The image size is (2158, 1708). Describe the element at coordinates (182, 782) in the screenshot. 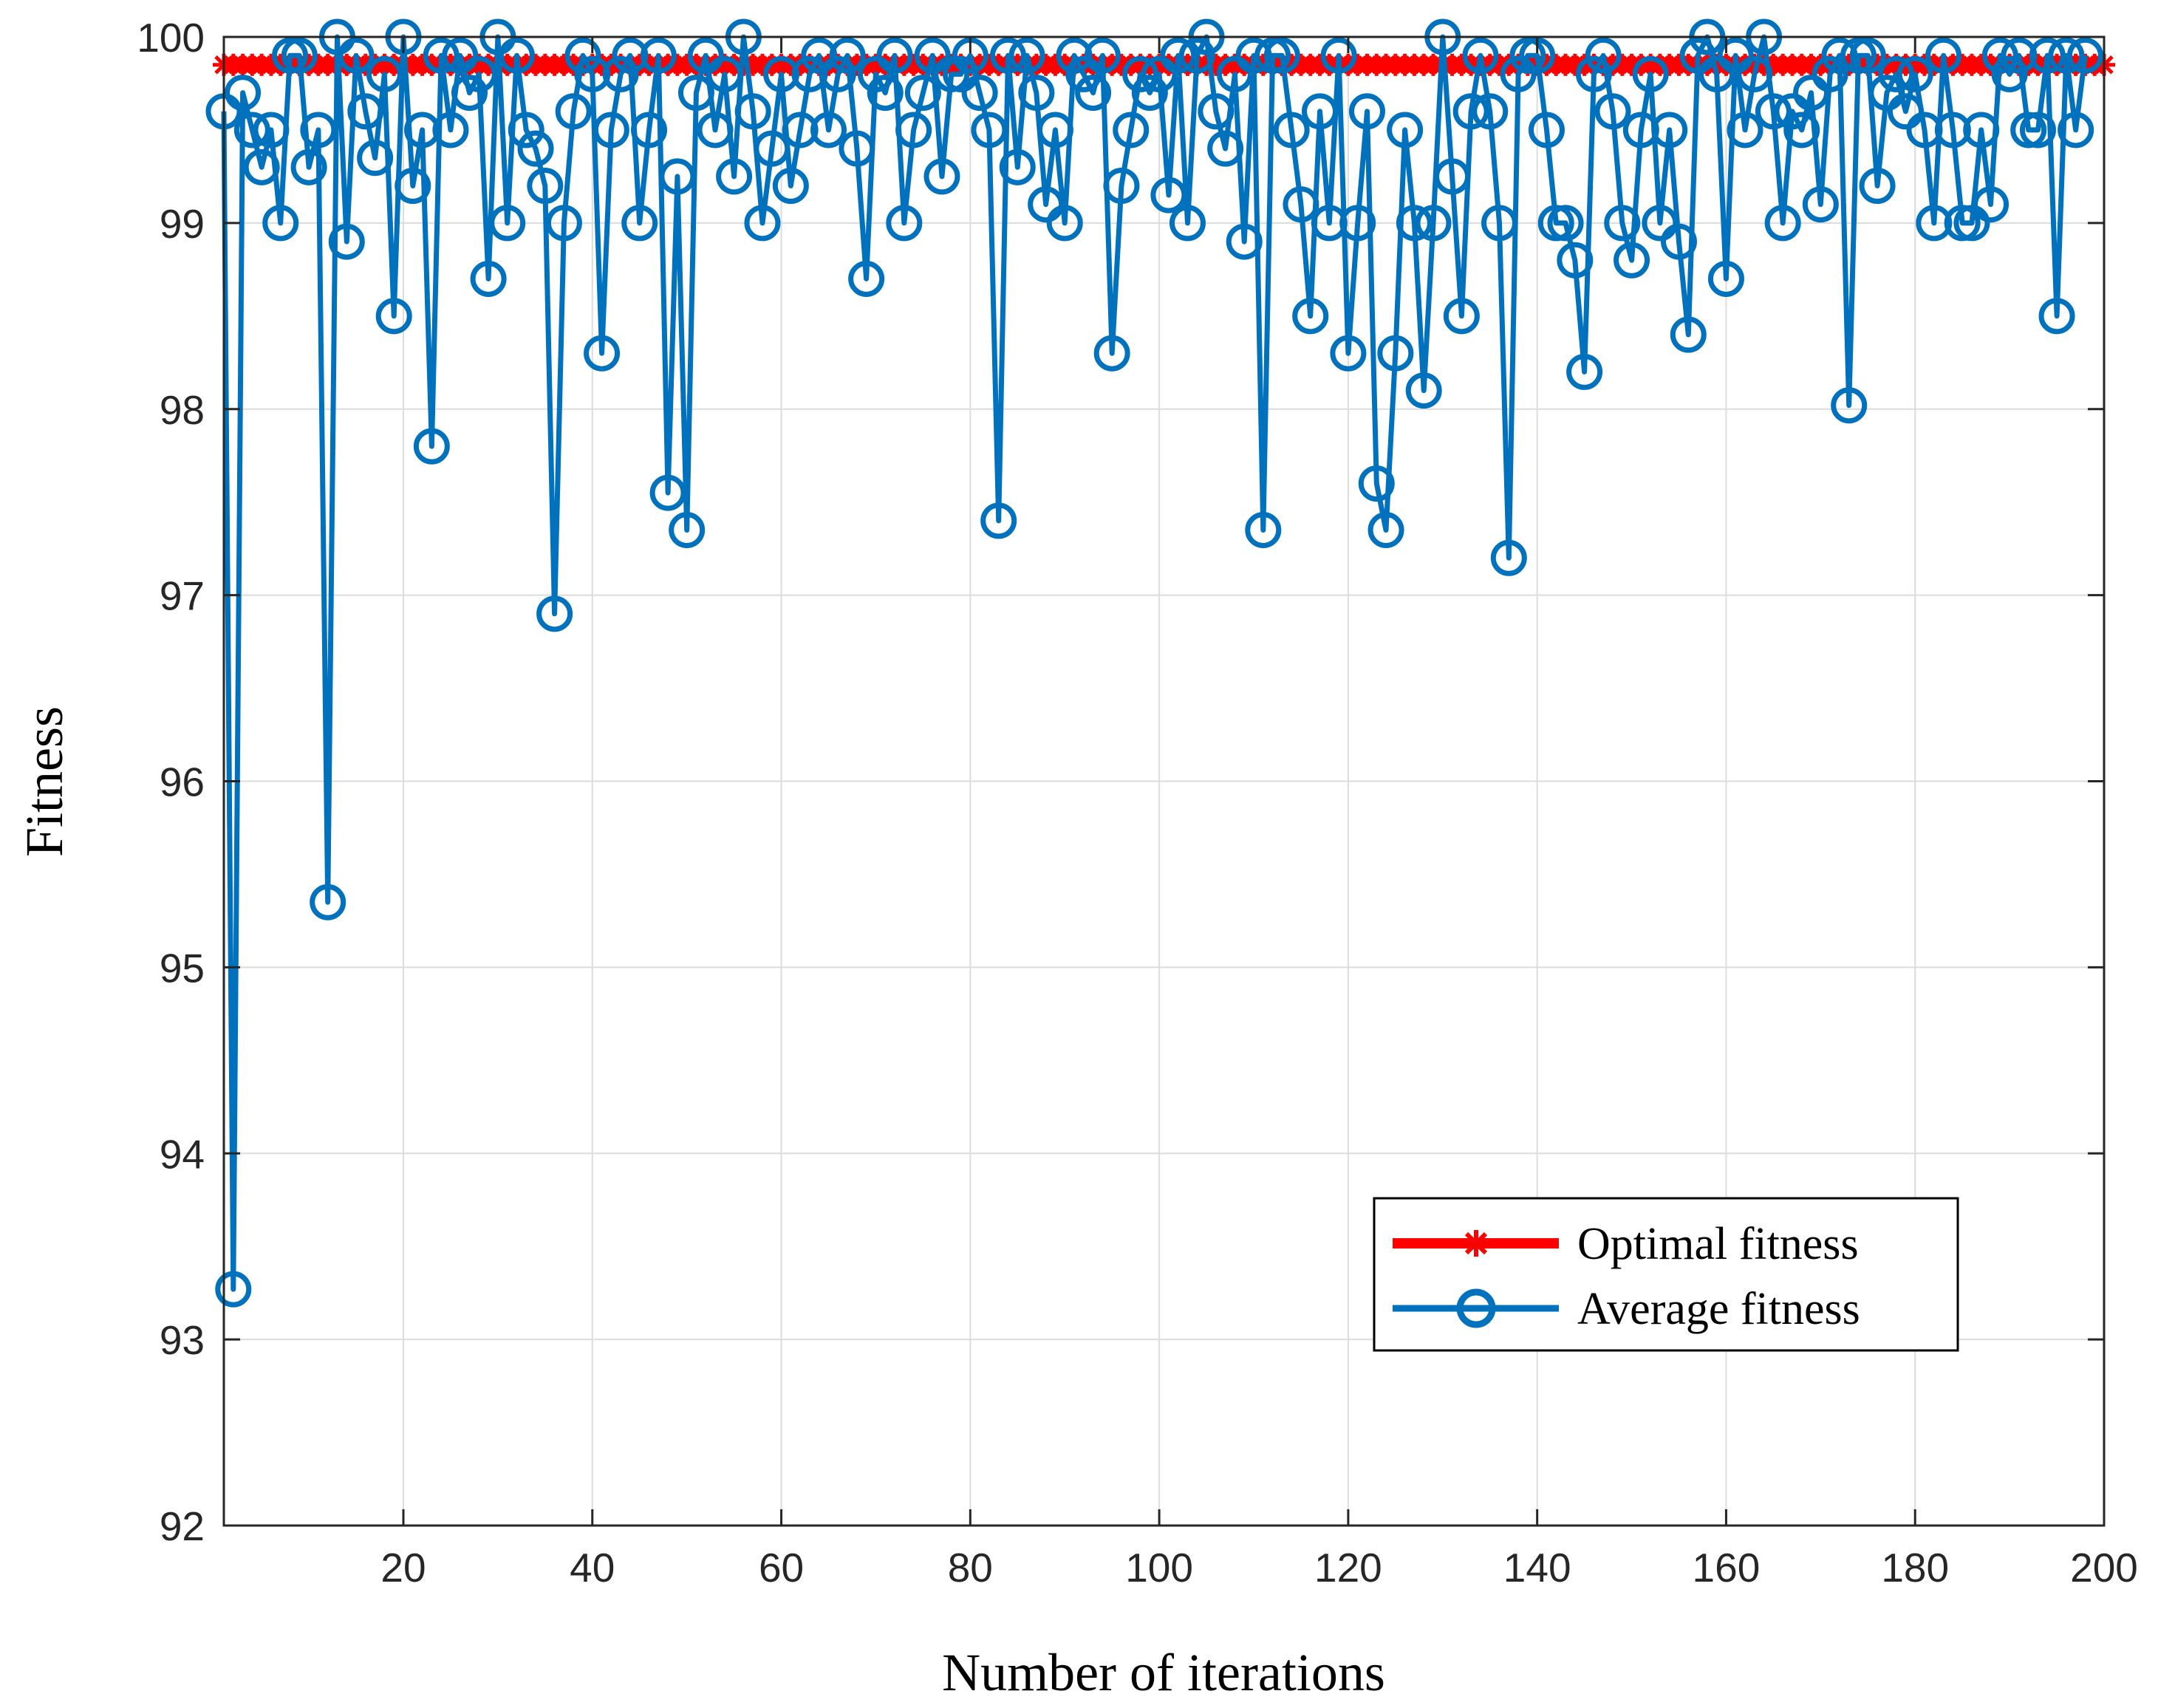

I see `y-tick-label: 96` at that location.